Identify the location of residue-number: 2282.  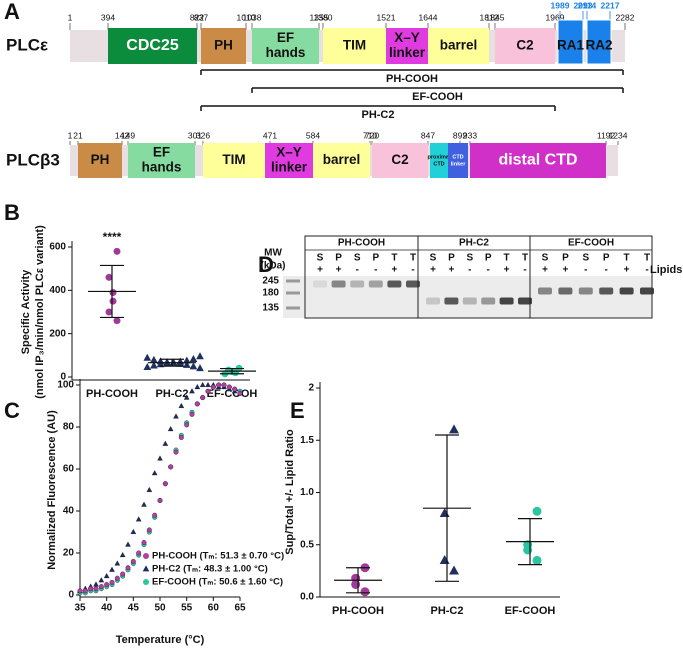
(625, 17).